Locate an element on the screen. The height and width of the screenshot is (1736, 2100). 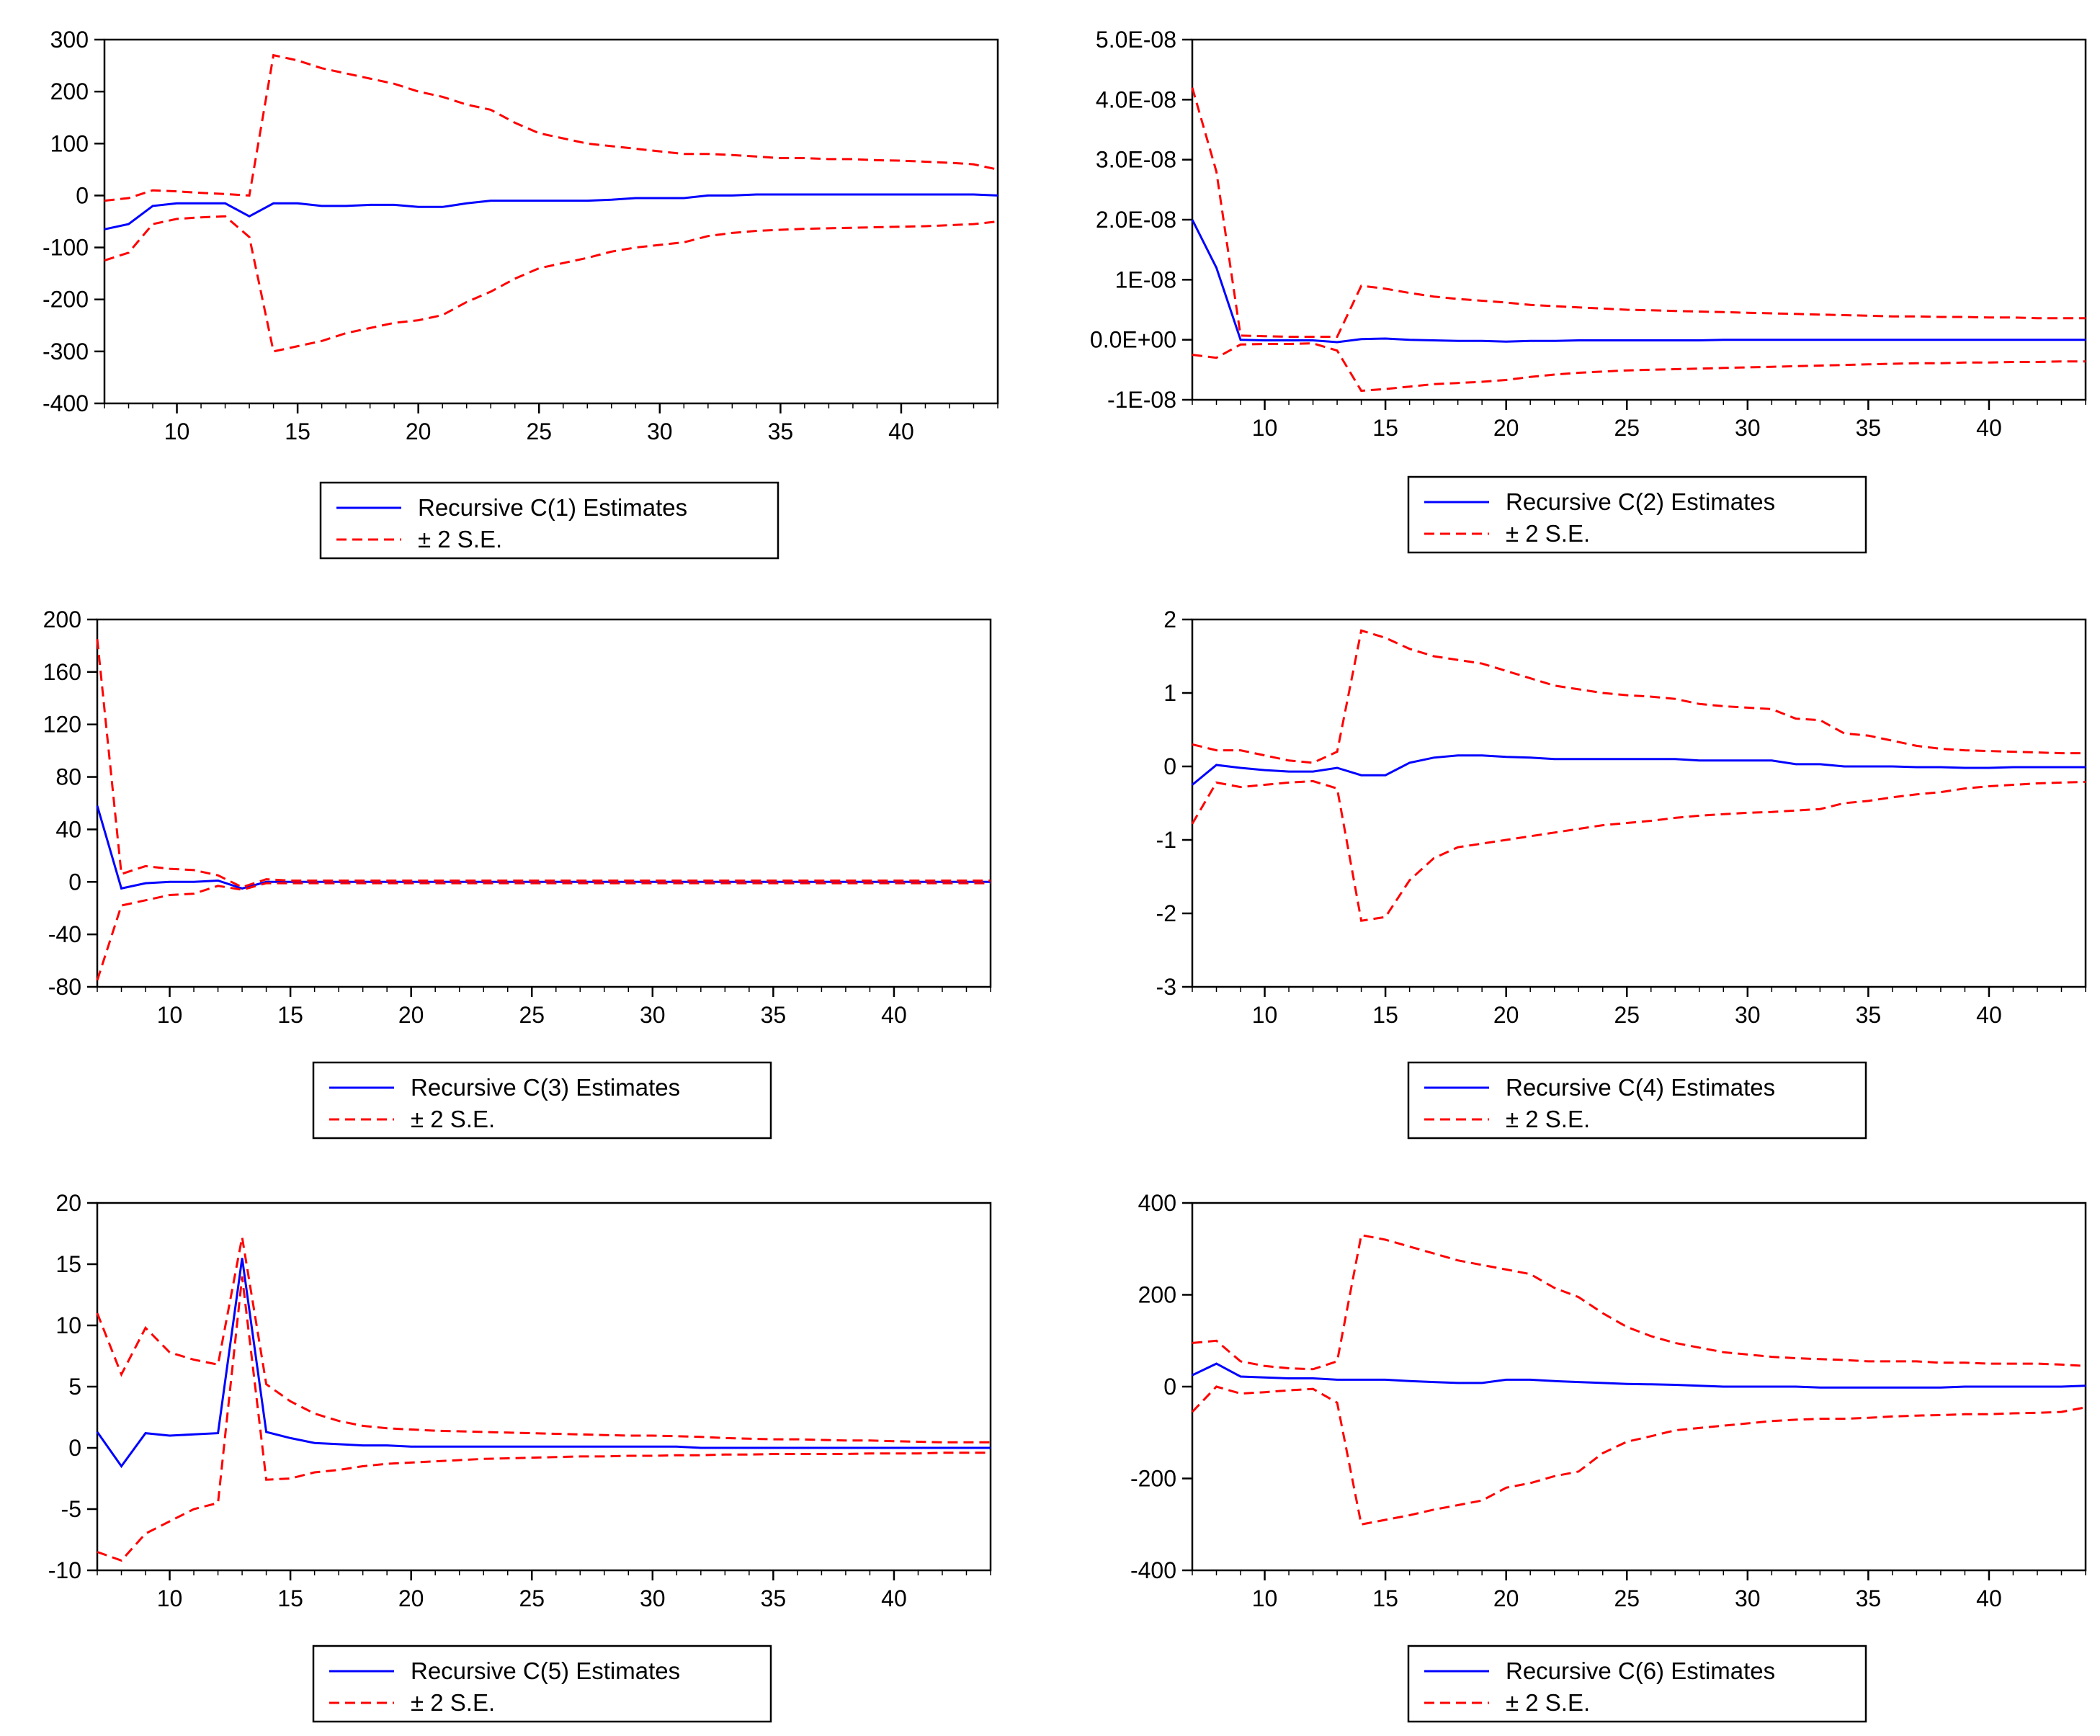
y-tick-label: 5.0E-08 is located at coordinates (1136, 40).